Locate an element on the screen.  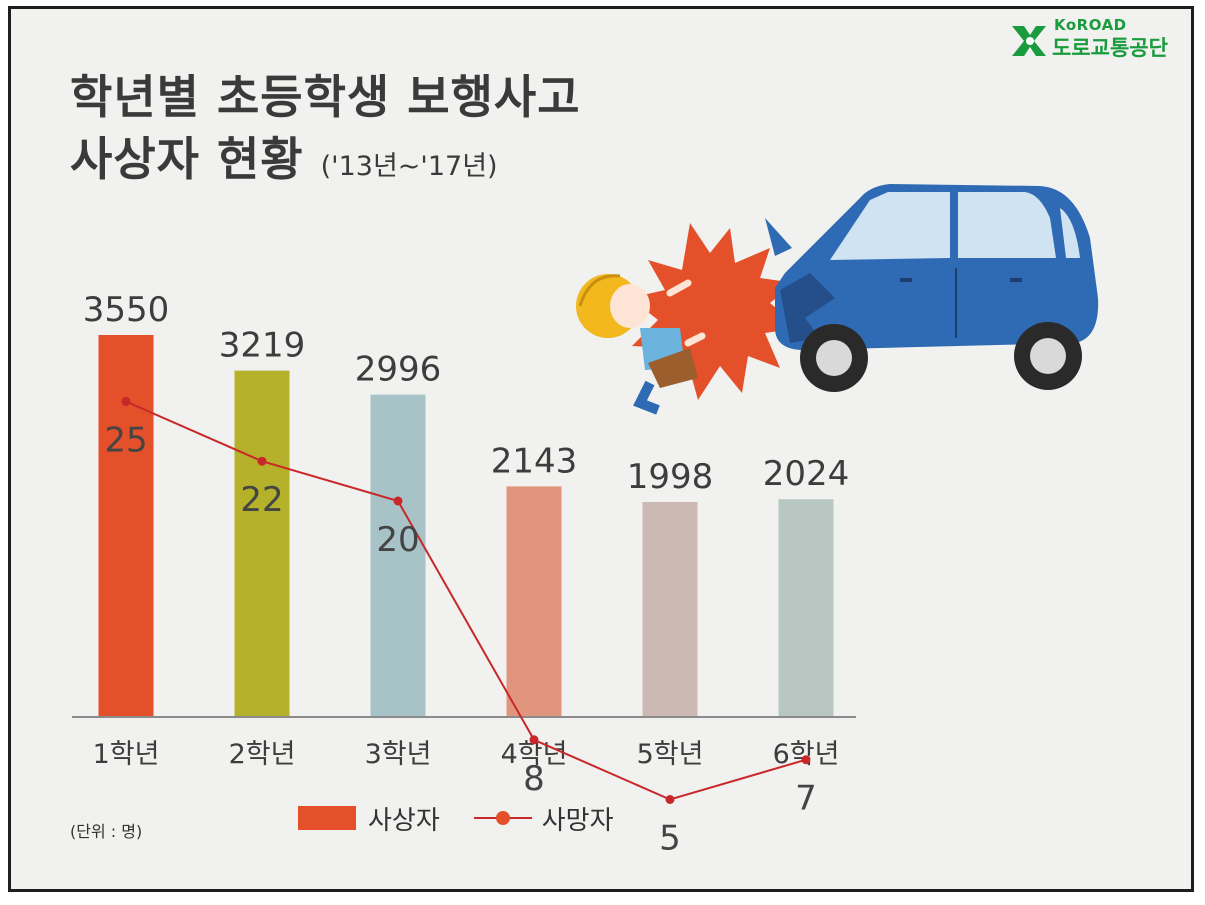
deaths-value-label: 25 is located at coordinates (125, 441).